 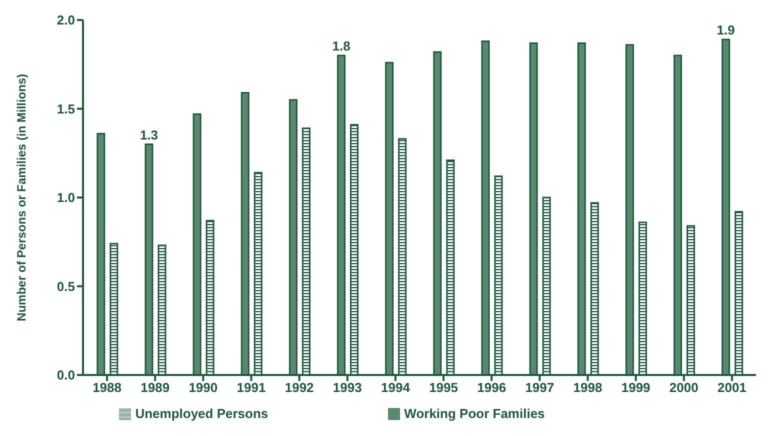 I want to click on data-label: 1.9, so click(x=725, y=30).